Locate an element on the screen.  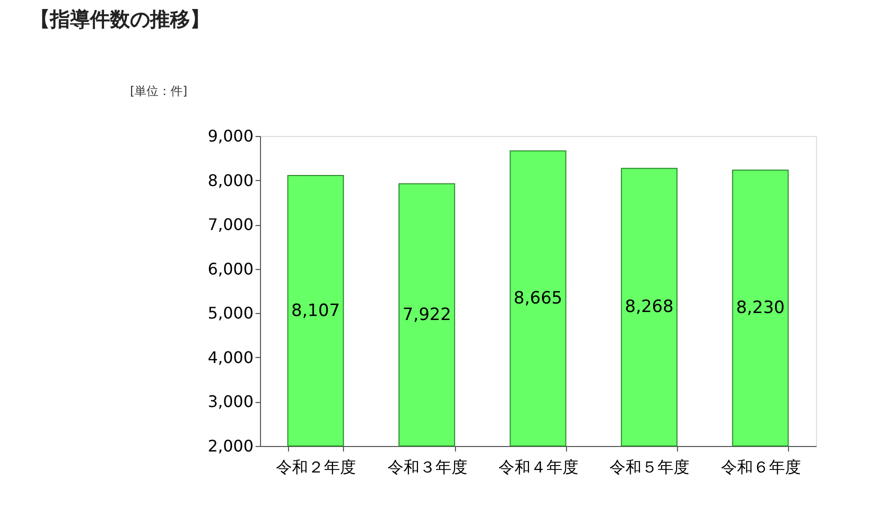
data-label: 8,107 is located at coordinates (315, 310).